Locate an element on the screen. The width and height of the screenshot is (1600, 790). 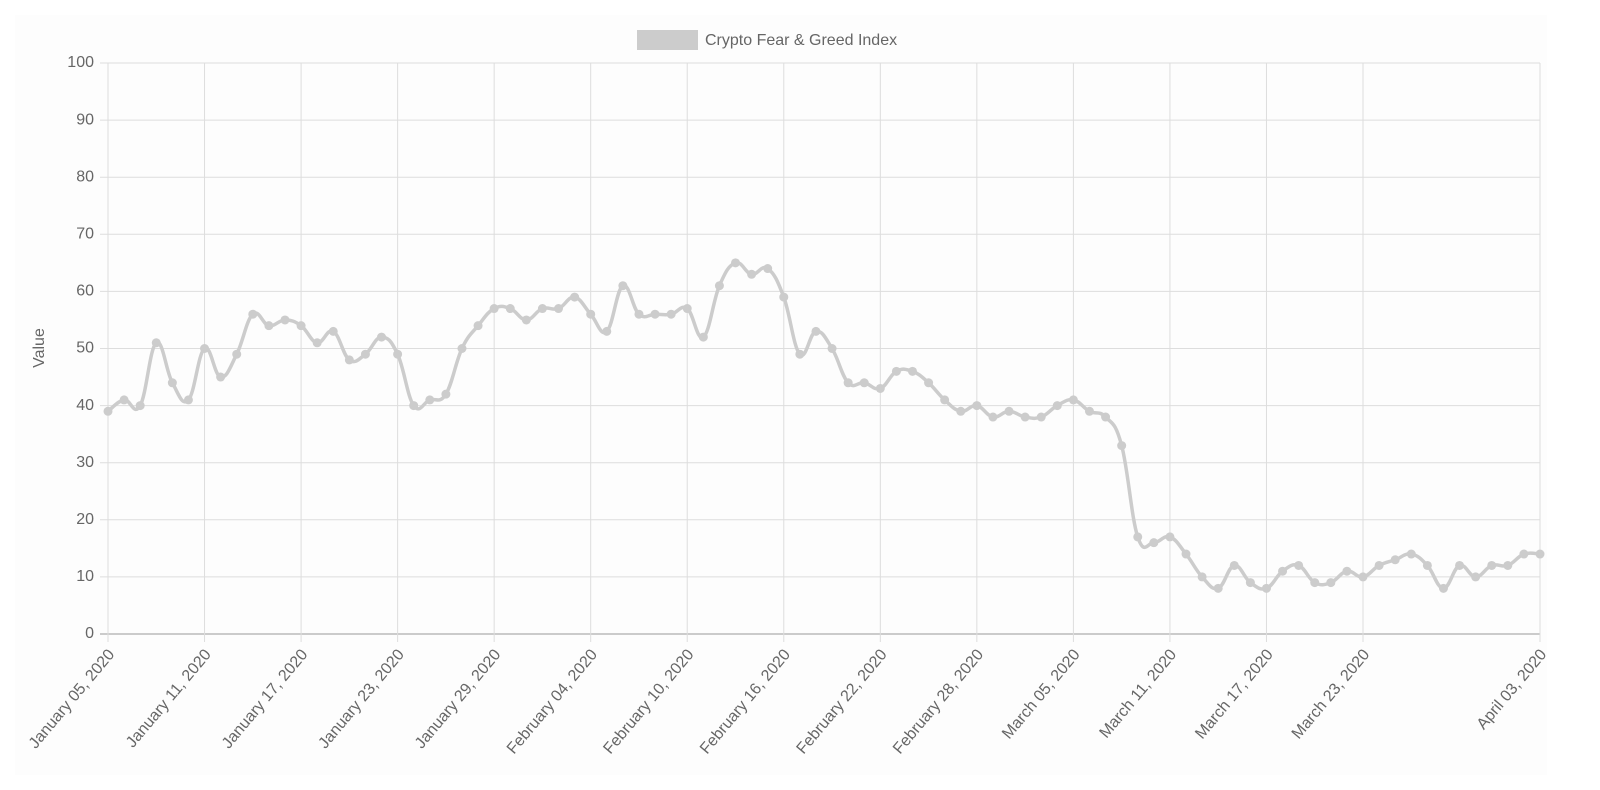
y-tick-label: 70 is located at coordinates (85, 234).